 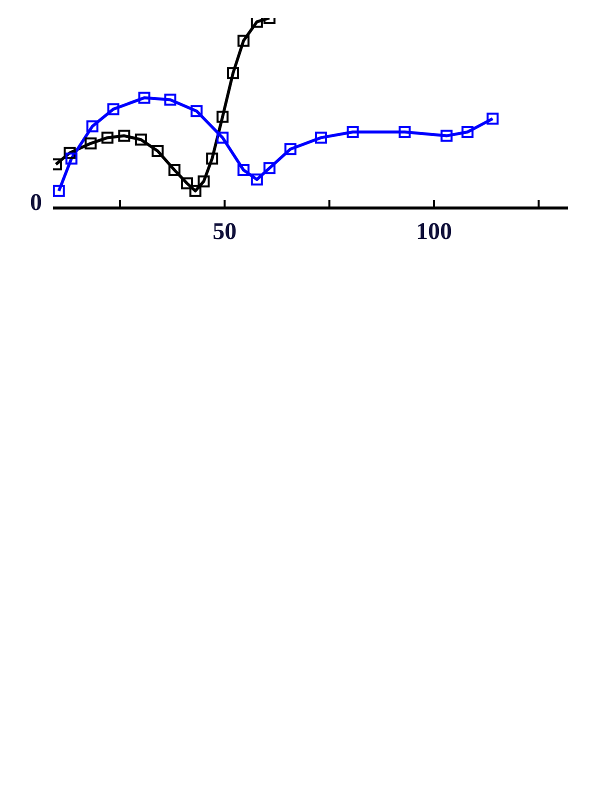 I want to click on x-tick-label: 100, so click(x=434, y=232).